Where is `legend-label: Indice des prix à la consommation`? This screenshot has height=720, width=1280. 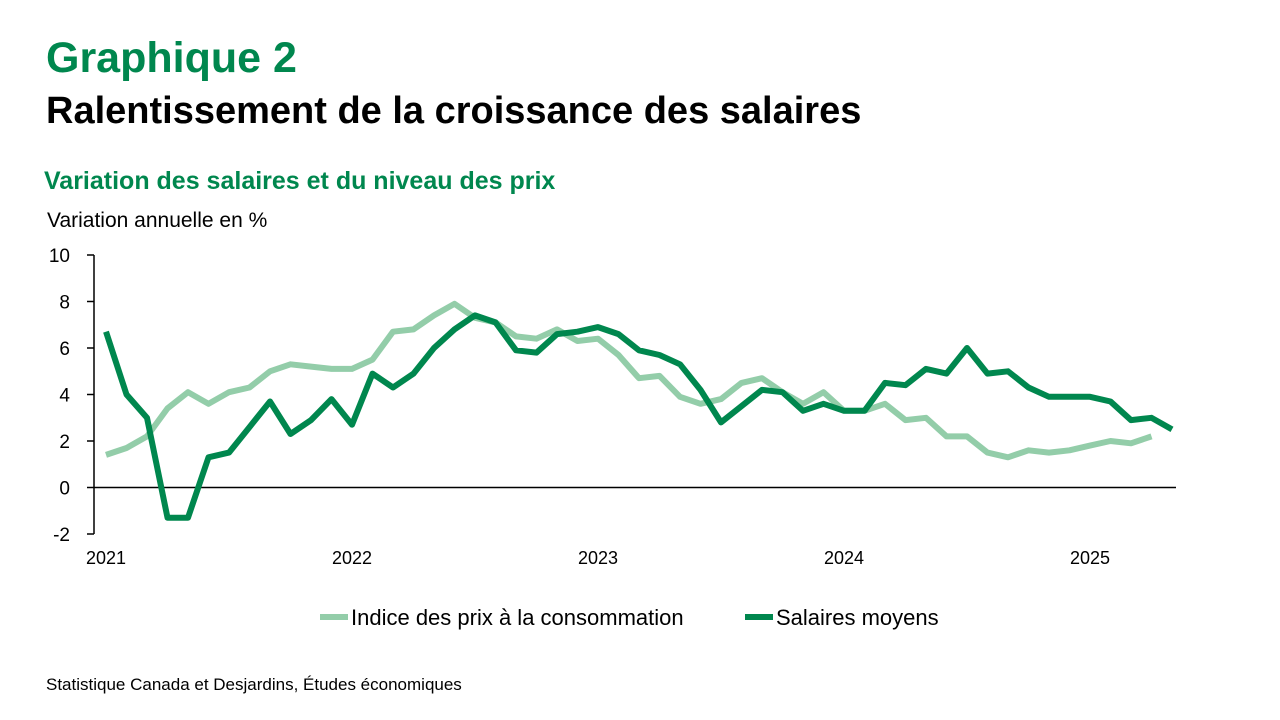
legend-label: Indice des prix à la consommation is located at coordinates (517, 617).